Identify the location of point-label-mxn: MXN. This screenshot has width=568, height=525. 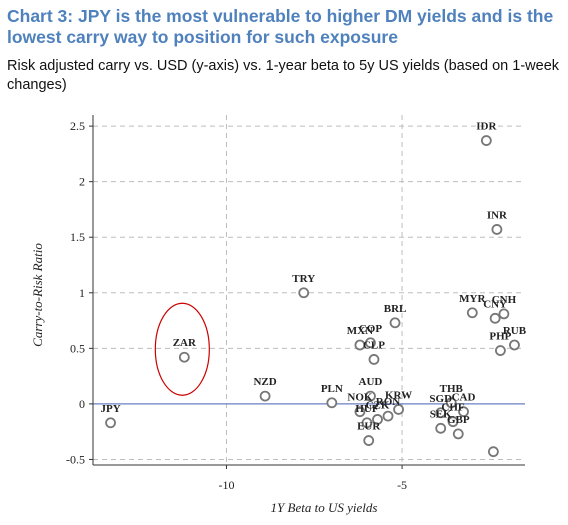
(360, 331).